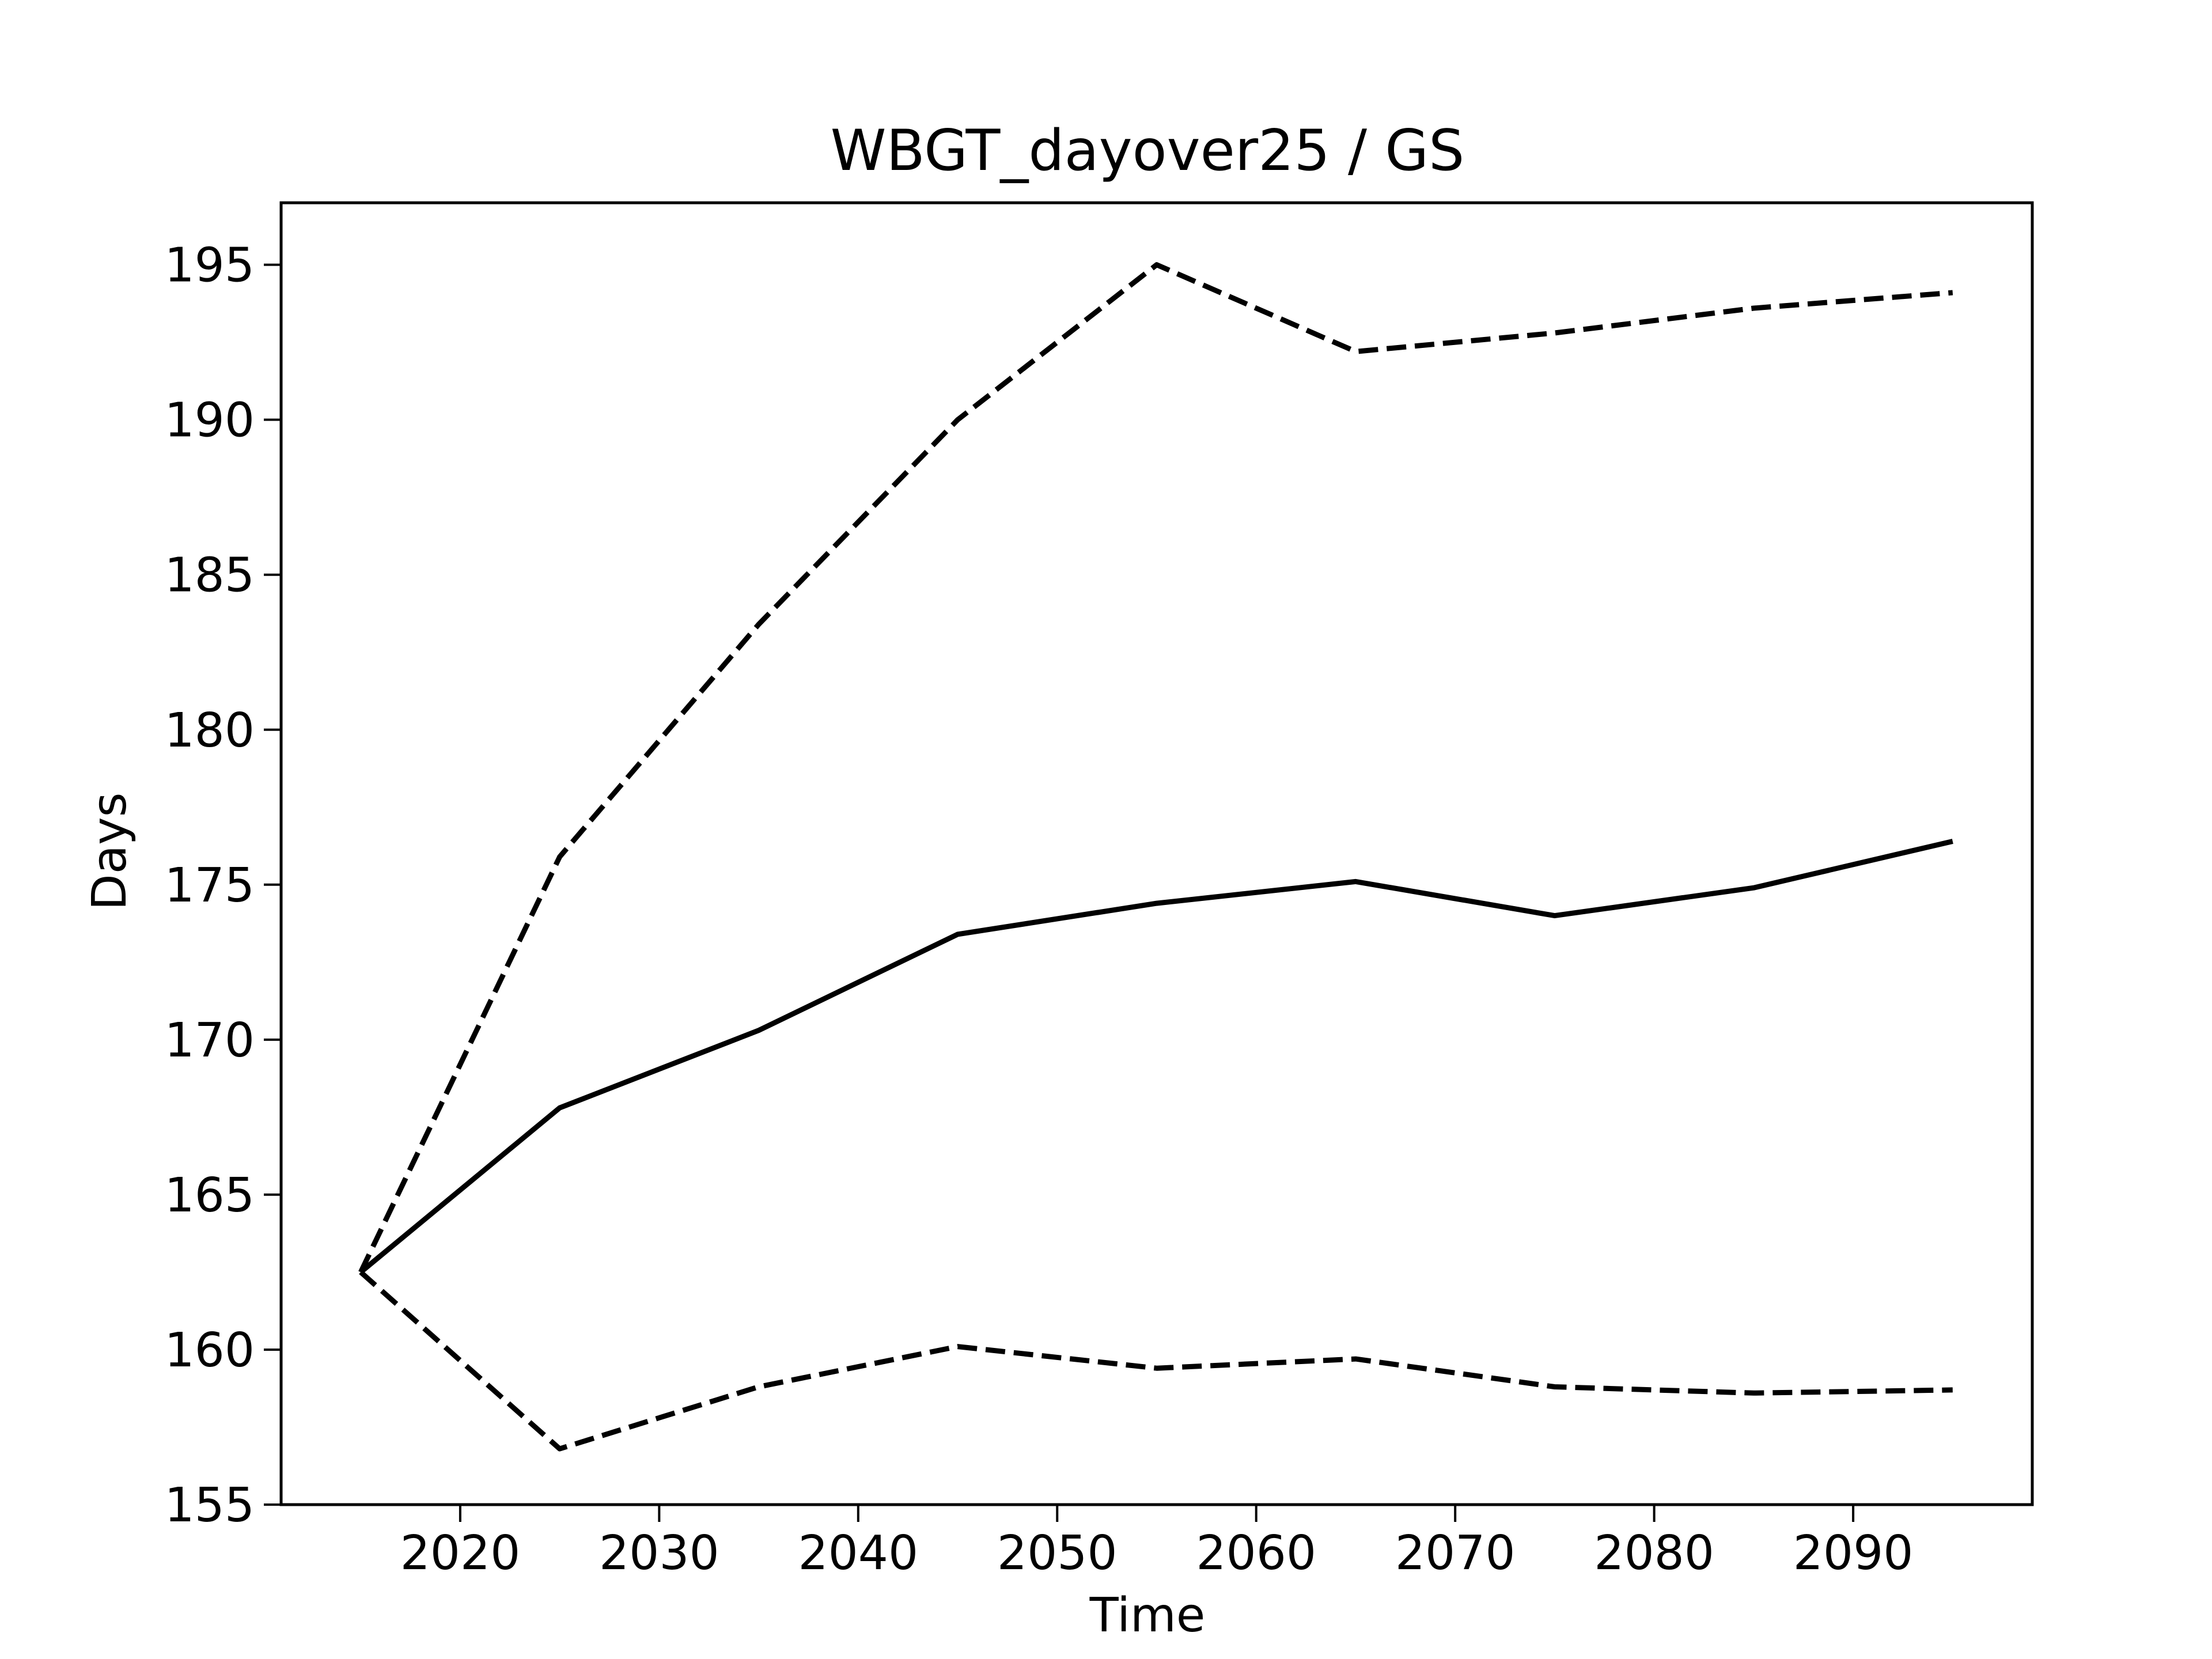 This screenshot has width=2212, height=1659. What do you see at coordinates (659, 1553) in the screenshot?
I see `x-tick-label: 2030` at bounding box center [659, 1553].